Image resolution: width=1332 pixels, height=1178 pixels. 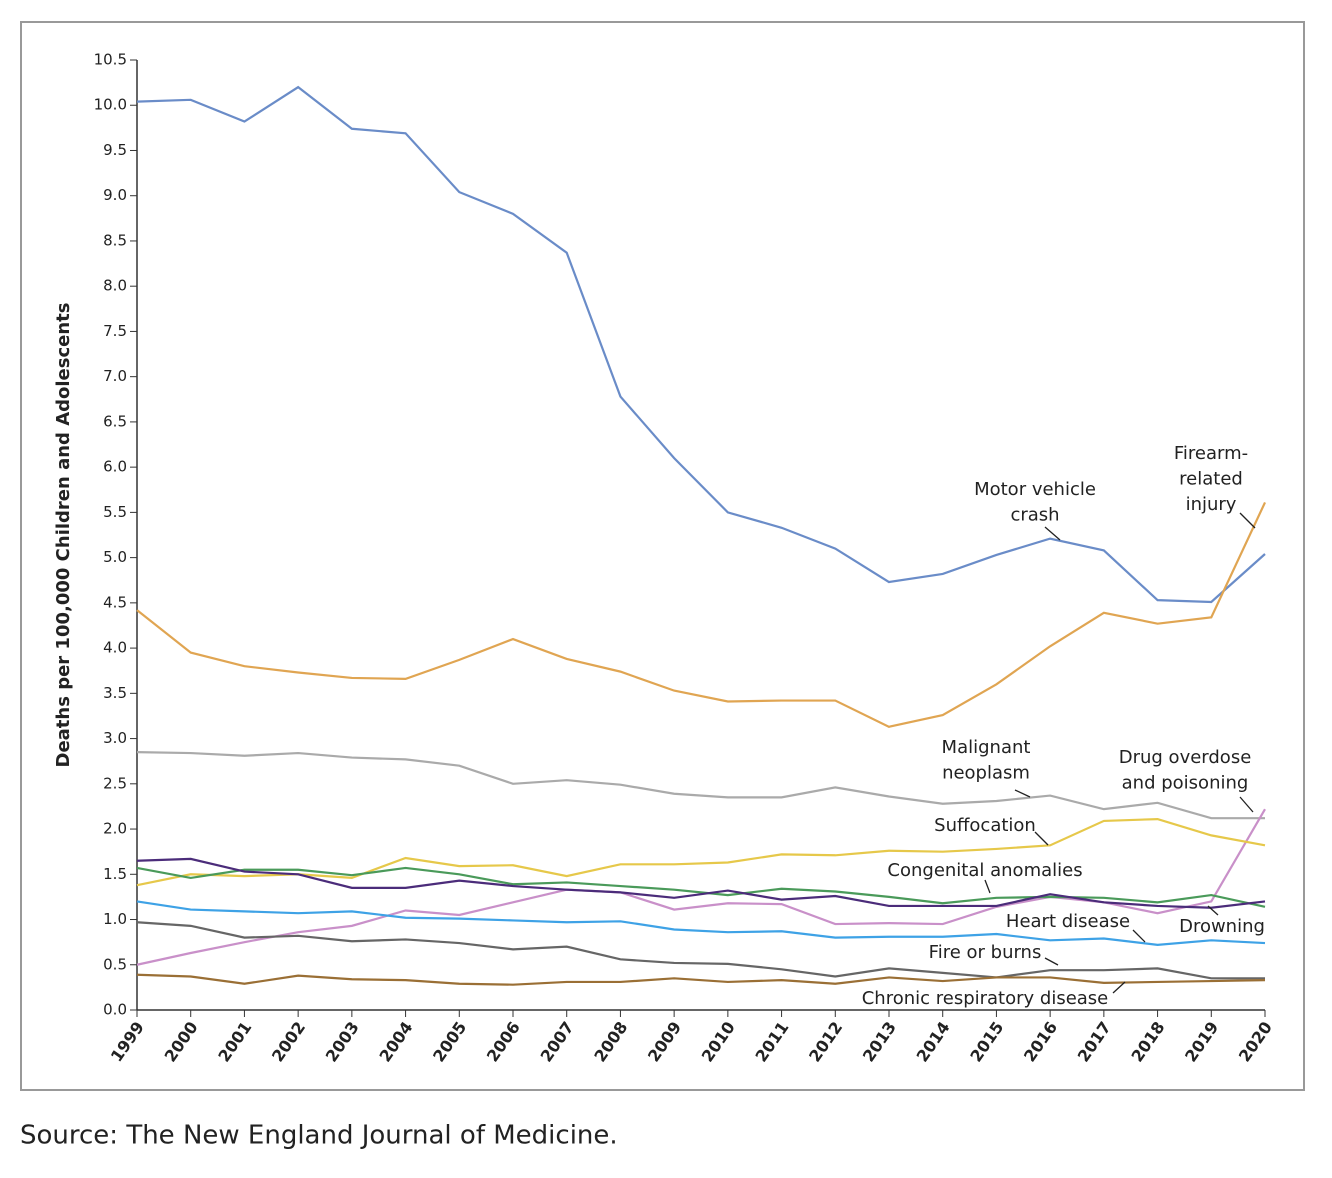 What do you see at coordinates (115, 240) in the screenshot?
I see `y-tick-label: 8.5` at bounding box center [115, 240].